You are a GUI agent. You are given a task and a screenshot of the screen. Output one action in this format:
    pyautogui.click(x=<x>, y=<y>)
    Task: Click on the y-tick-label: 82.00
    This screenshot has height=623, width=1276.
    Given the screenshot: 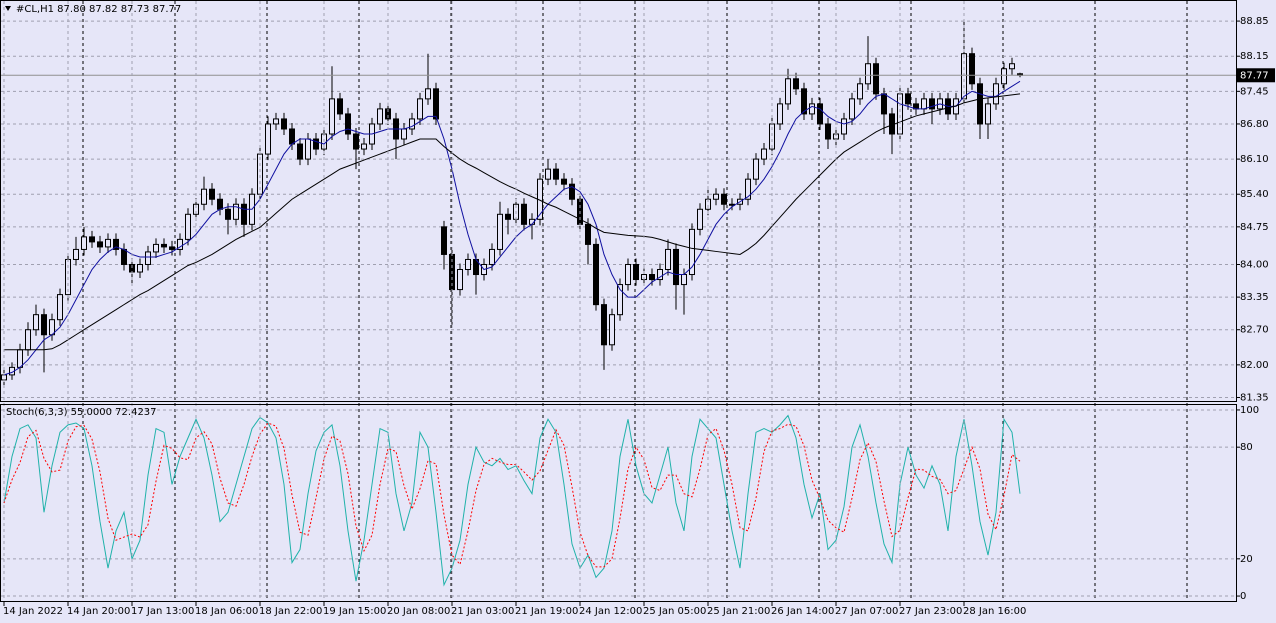 What is the action you would take?
    pyautogui.click(x=1254, y=365)
    